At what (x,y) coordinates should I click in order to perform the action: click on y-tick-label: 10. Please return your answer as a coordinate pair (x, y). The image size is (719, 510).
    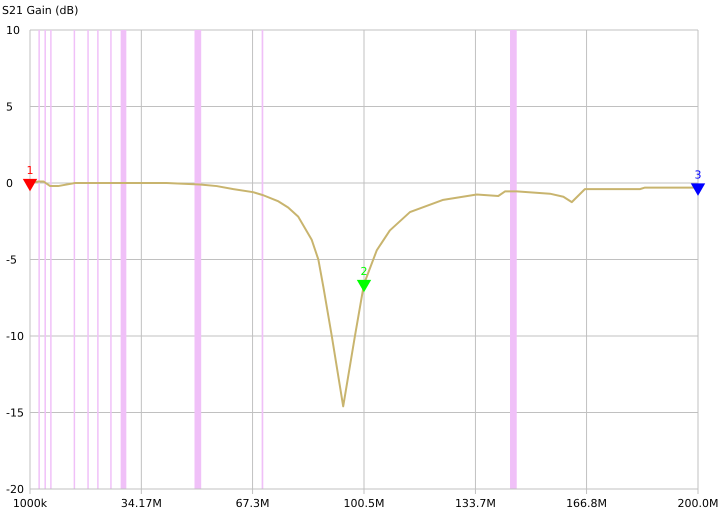
    Looking at the image, I should click on (13, 30).